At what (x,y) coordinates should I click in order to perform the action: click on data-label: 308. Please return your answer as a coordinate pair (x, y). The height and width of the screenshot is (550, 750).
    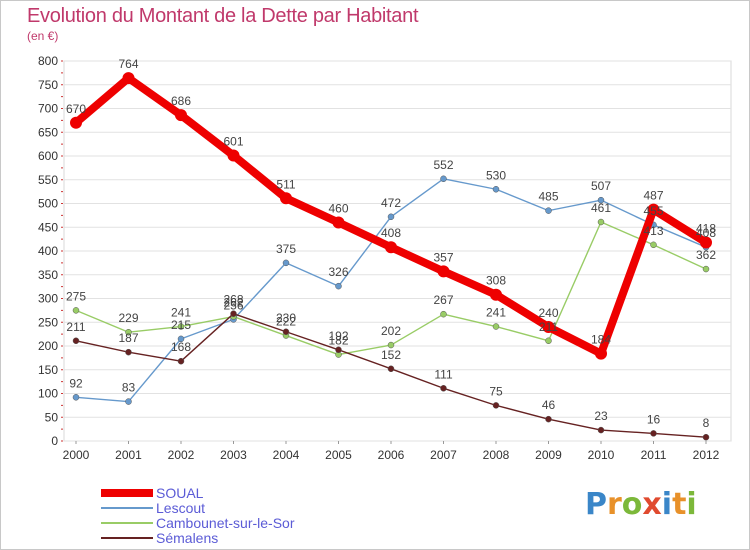
    Looking at the image, I should click on (496, 281).